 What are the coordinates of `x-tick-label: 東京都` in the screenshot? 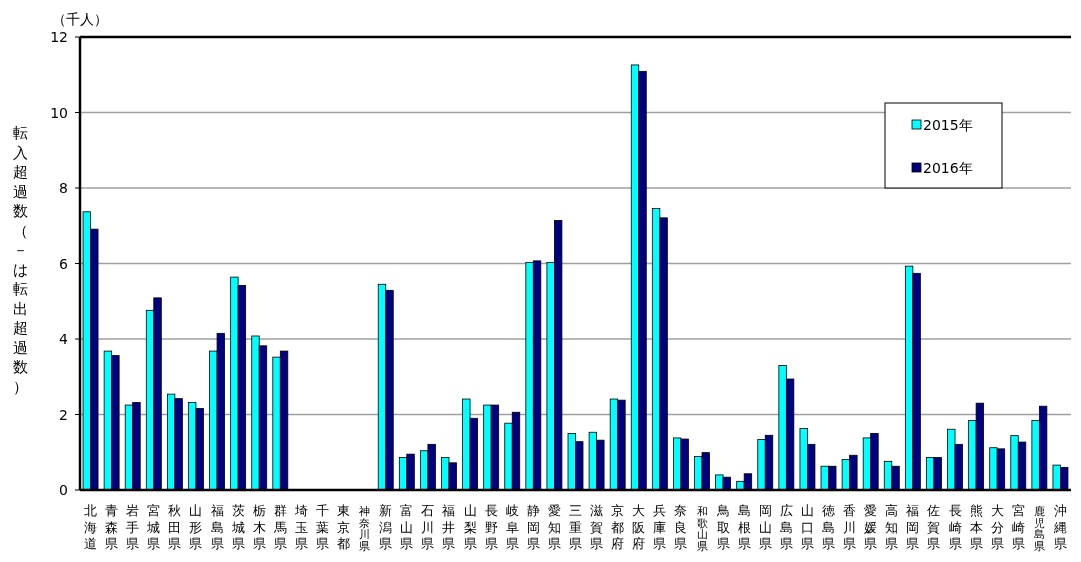 It's located at (344, 527).